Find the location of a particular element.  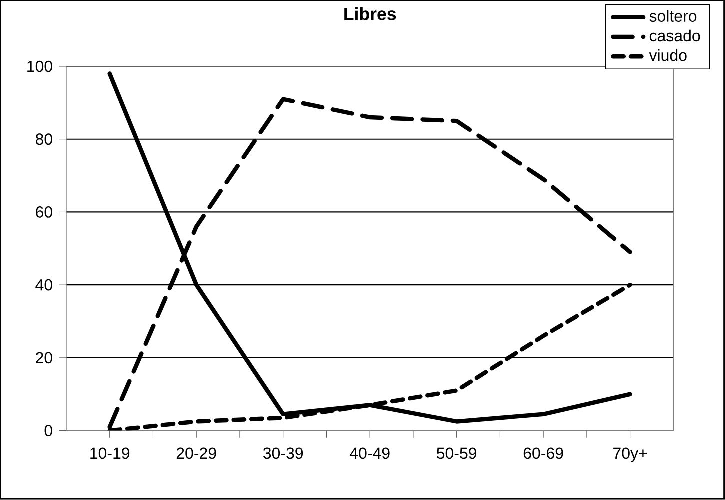

x-tick-label: 40-49 is located at coordinates (370, 454).